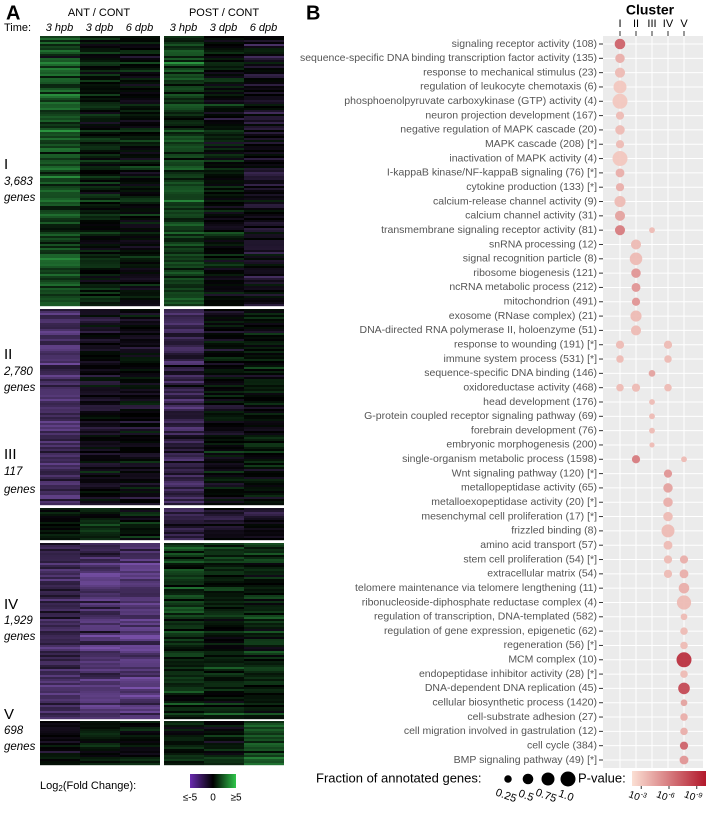 This screenshot has height=813, width=709. What do you see at coordinates (602, 777) in the screenshot?
I see `color-legend-label: P-value:` at bounding box center [602, 777].